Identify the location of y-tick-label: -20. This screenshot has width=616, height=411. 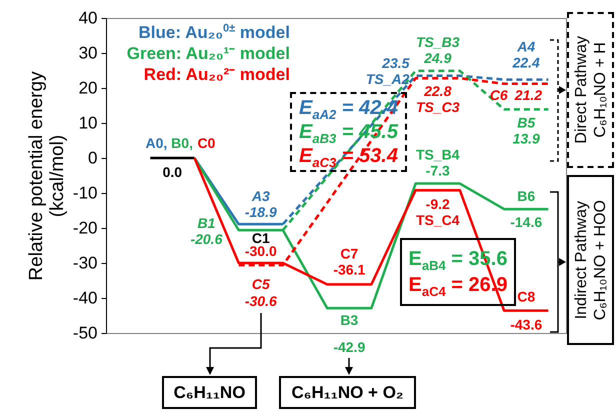
(85, 228).